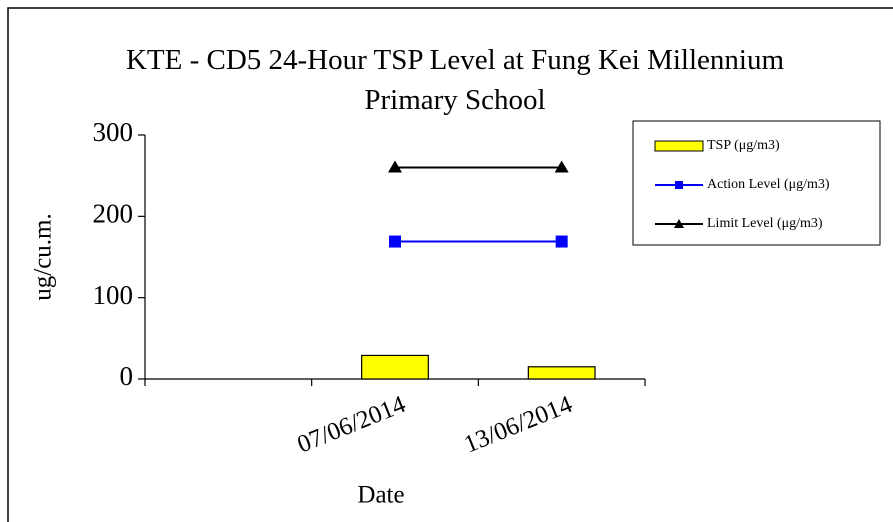  What do you see at coordinates (113, 132) in the screenshot?
I see `y-tick-label: 300` at bounding box center [113, 132].